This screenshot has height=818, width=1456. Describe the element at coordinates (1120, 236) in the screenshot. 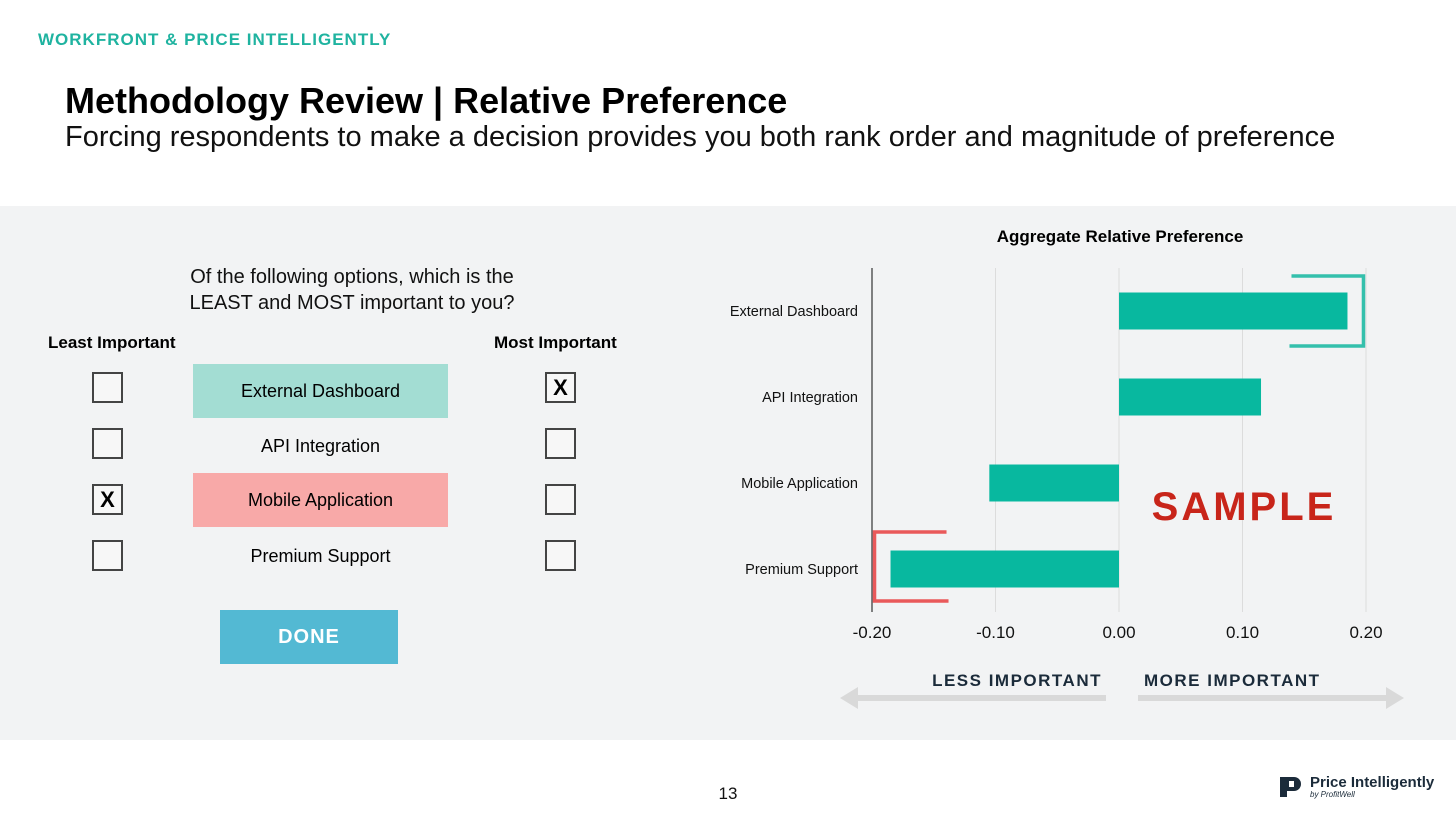

I see `chart-title: Aggregate Relative Preference` at that location.